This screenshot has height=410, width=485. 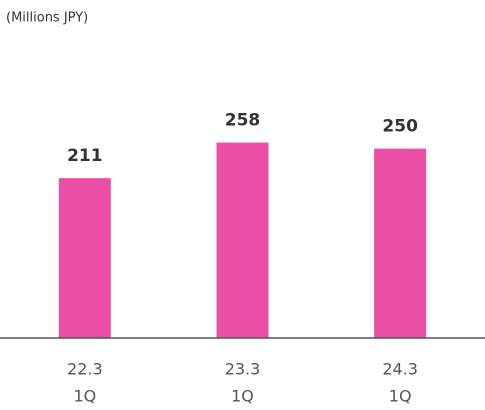 I want to click on unit-label: (Millions JPY), so click(x=47, y=18).